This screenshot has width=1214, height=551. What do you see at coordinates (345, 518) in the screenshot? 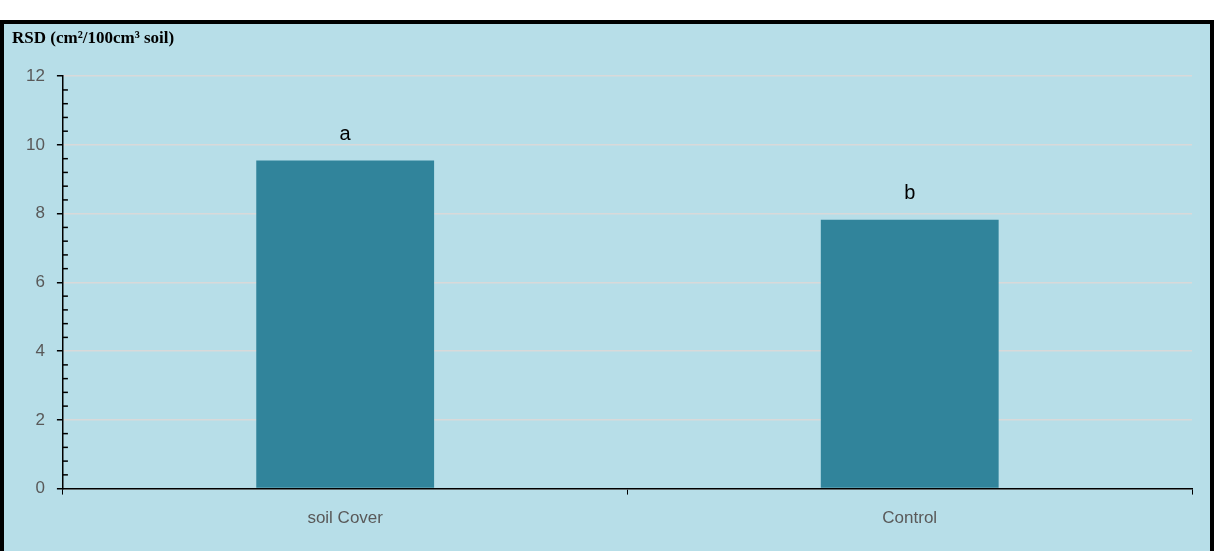
I see `x-tick-label: soil Cover` at bounding box center [345, 518].